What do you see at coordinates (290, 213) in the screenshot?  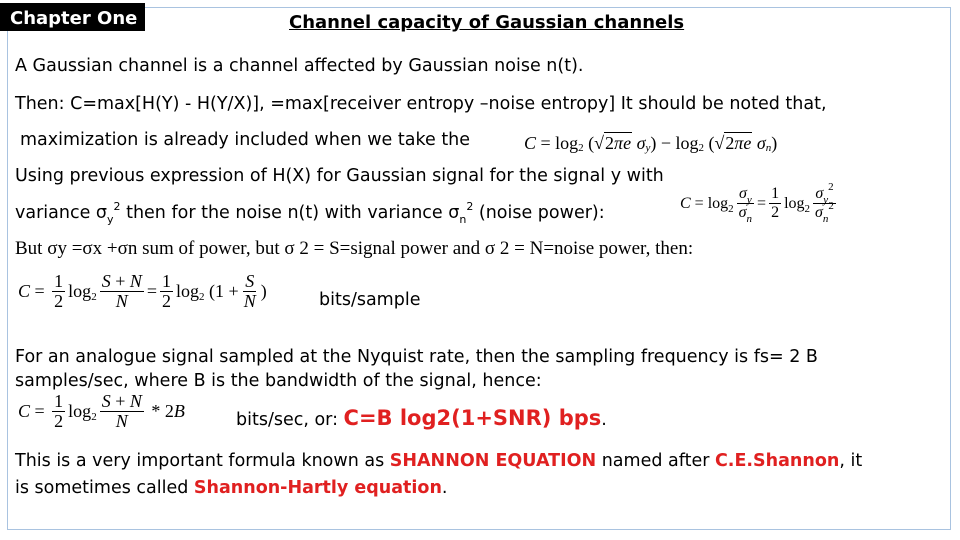 I see `text-line-5d: then for the noise n(t) with variance σ` at bounding box center [290, 213].